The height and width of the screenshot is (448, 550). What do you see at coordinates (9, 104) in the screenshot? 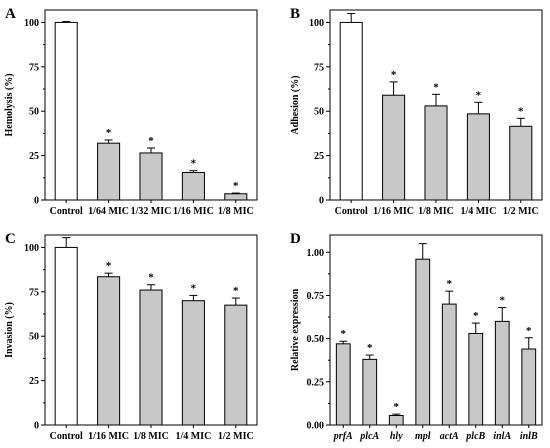
I see `y-axis-title: Hemolysis (%)` at bounding box center [9, 104].